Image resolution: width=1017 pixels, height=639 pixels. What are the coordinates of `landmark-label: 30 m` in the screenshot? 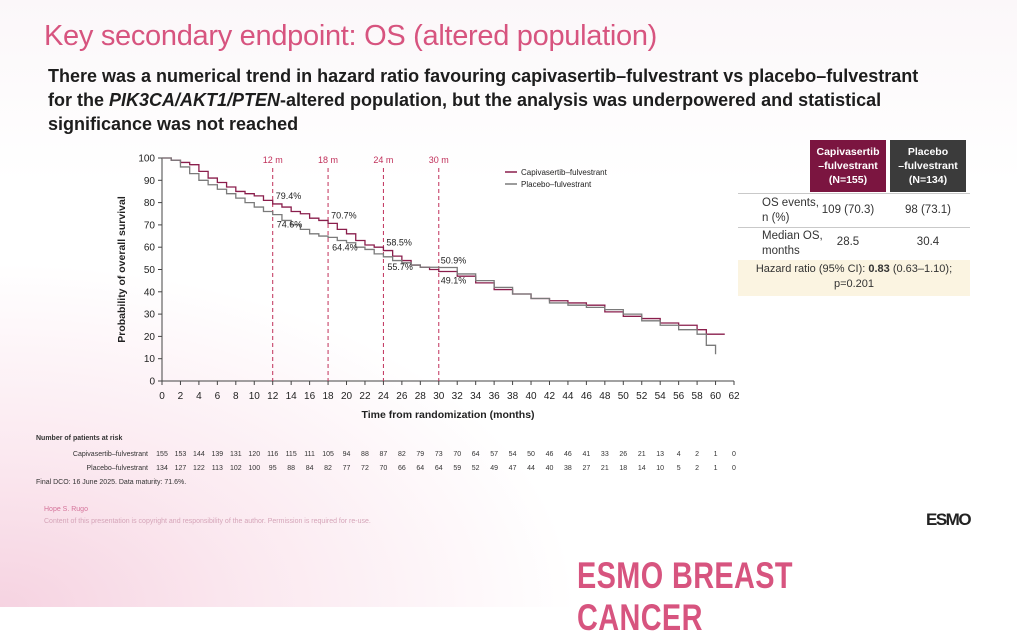 It's located at (439, 160).